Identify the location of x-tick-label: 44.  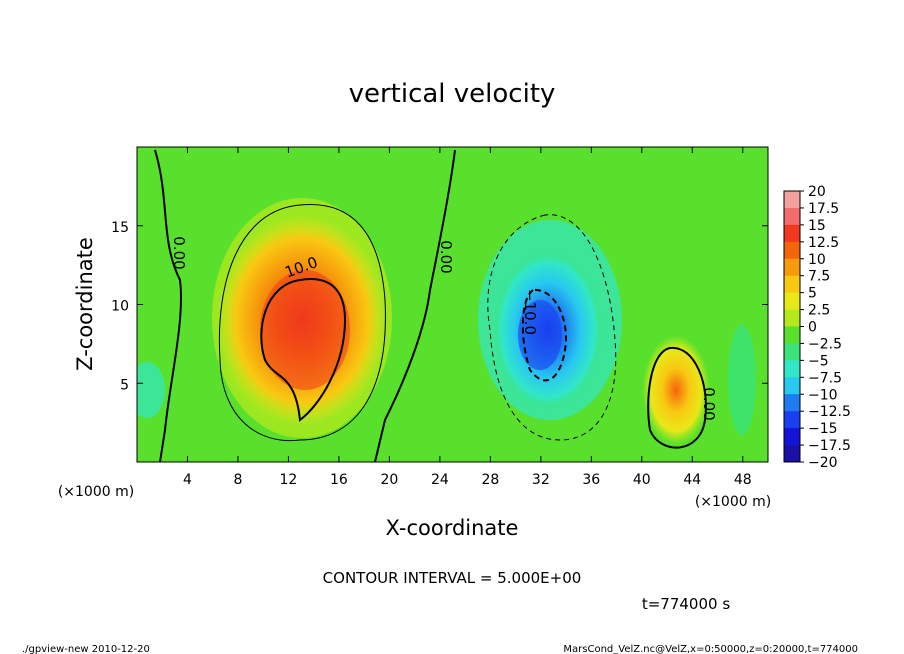
(692, 480).